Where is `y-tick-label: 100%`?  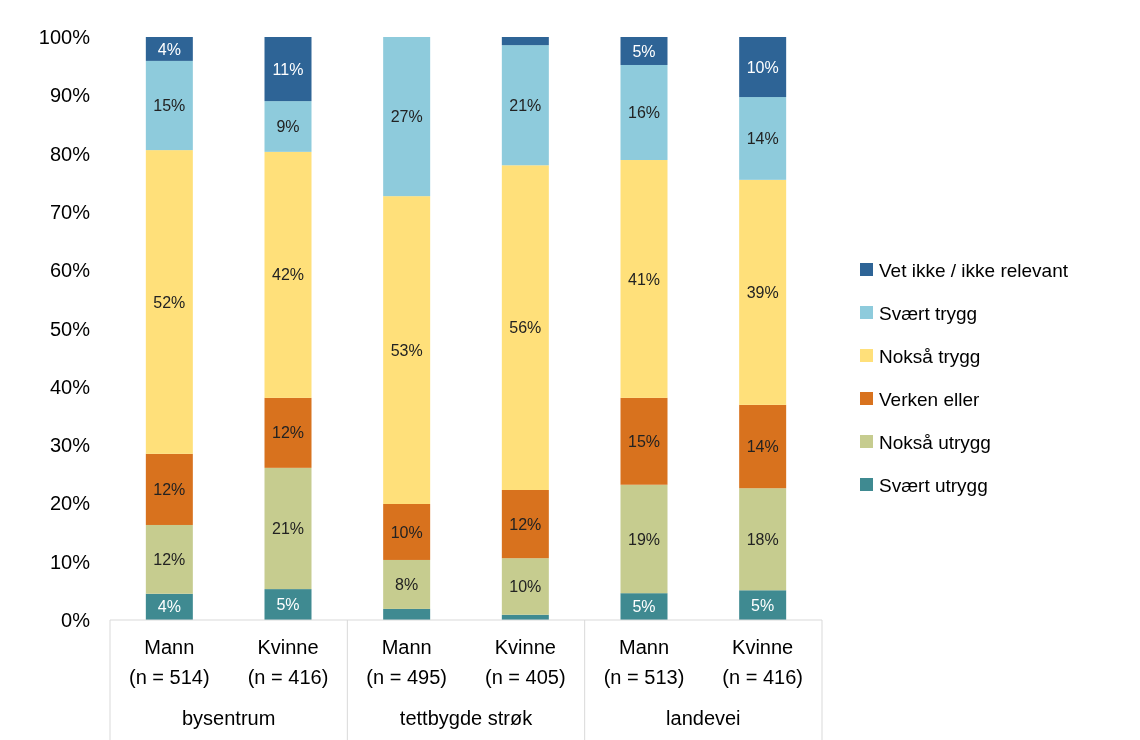 y-tick-label: 100% is located at coordinates (64, 37).